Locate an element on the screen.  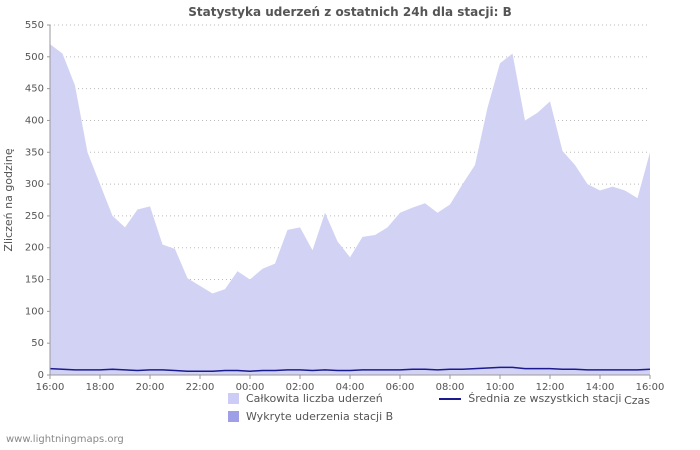
x-tick-label: 04:00 is located at coordinates (350, 387).